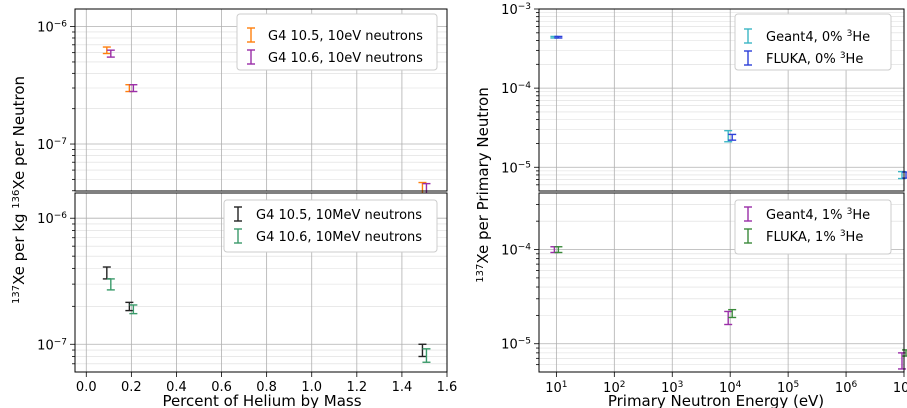 This screenshot has width=907, height=408. What do you see at coordinates (19, 133) in the screenshot?
I see `left-ylabel-tail: Xe per Neutron` at bounding box center [19, 133].